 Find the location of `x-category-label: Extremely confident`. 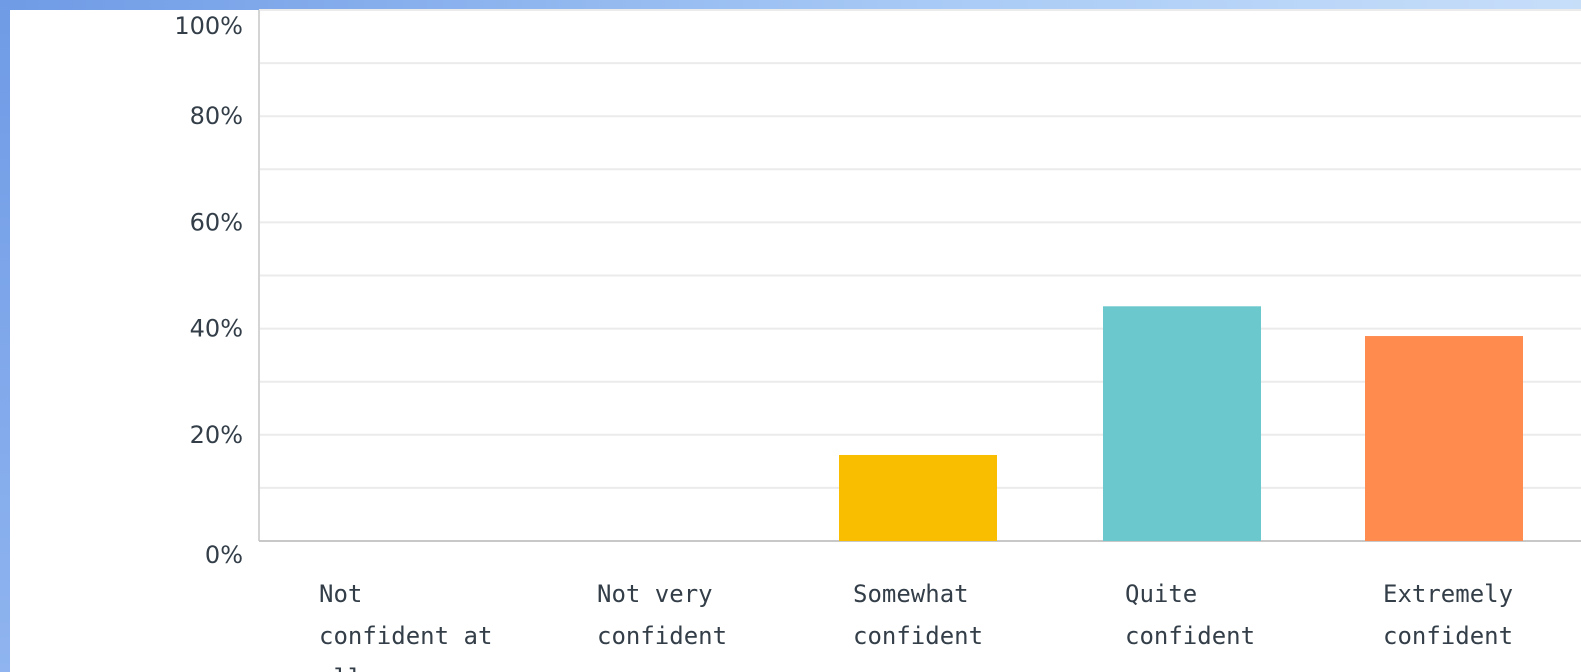

x-category-label: Extremely confident is located at coordinates (1448, 615).